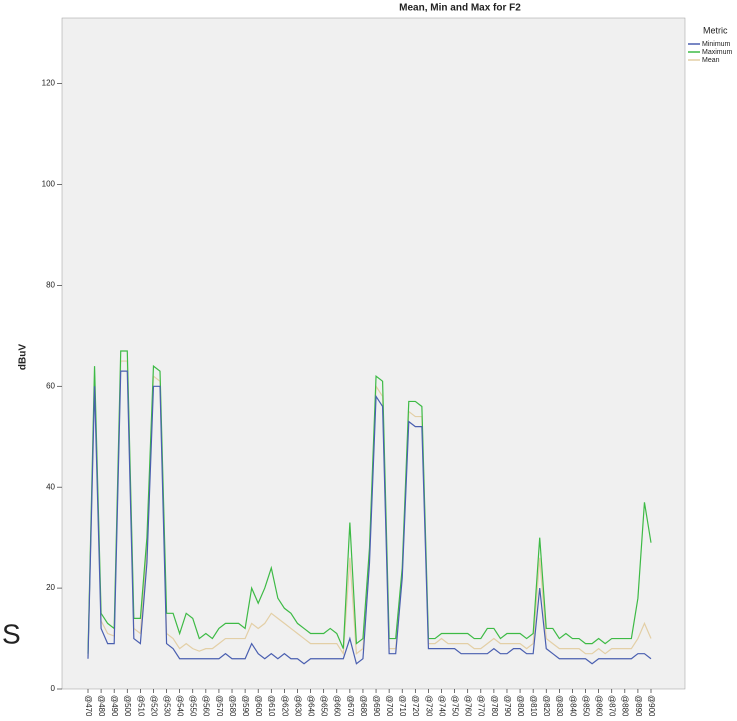 The image size is (737, 721). What do you see at coordinates (559, 705) in the screenshot?
I see `x-tick-label: @830` at bounding box center [559, 705].